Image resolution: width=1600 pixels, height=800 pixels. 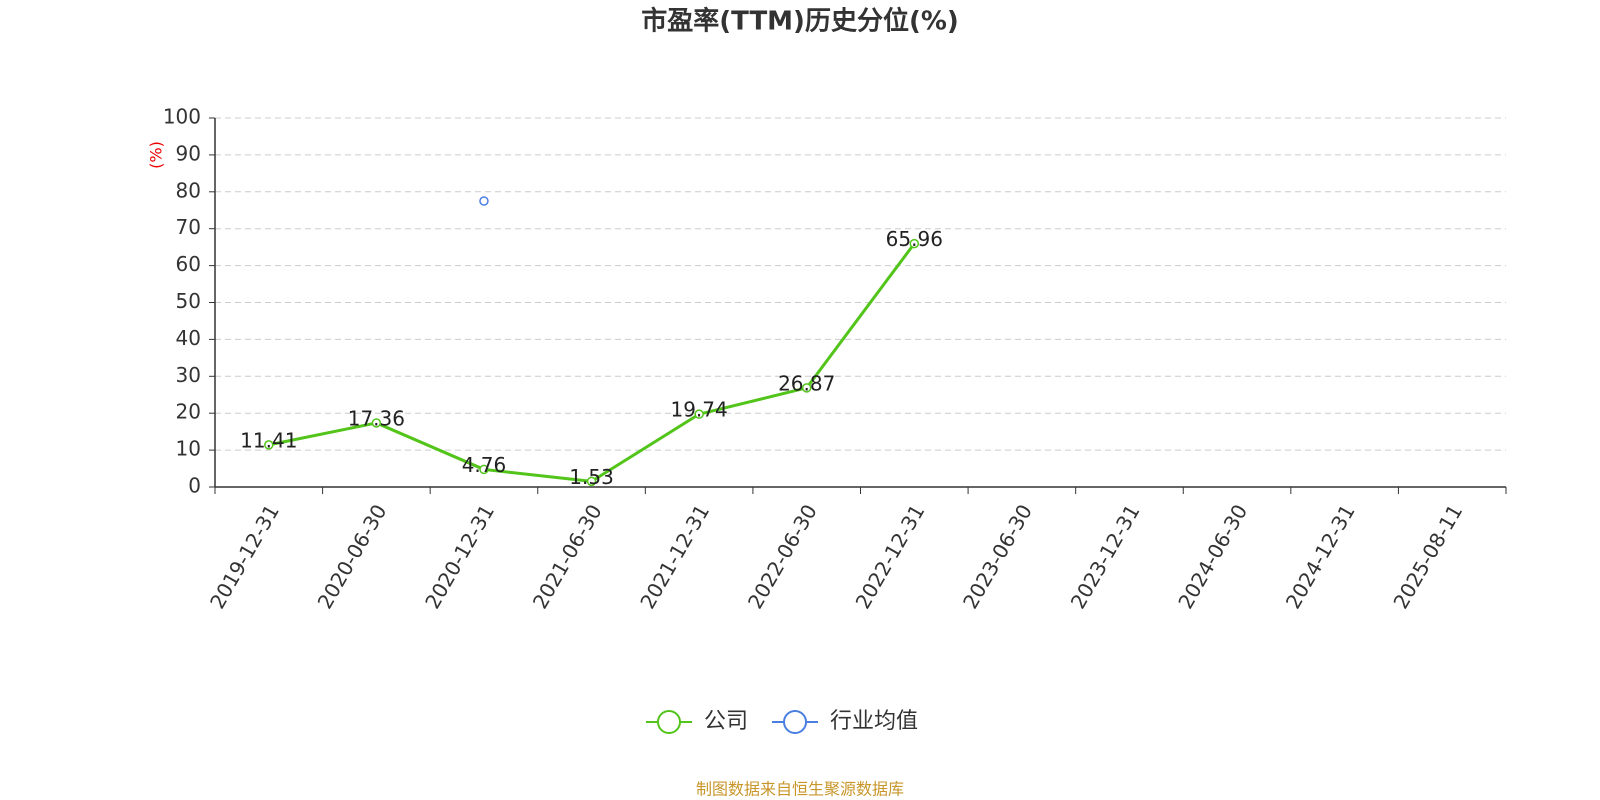 What do you see at coordinates (674, 556) in the screenshot?
I see `x-tick-label: 2021-12-31` at bounding box center [674, 556].